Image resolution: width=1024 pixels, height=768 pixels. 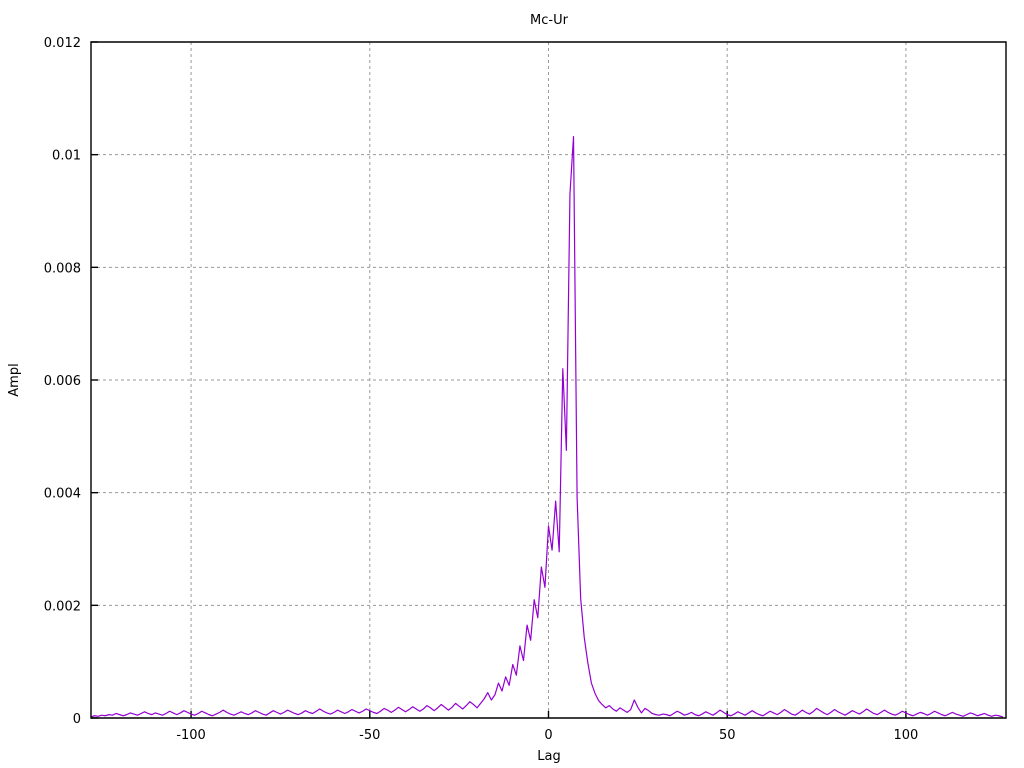 I want to click on y-tick-label: 0.002, so click(x=62, y=606).